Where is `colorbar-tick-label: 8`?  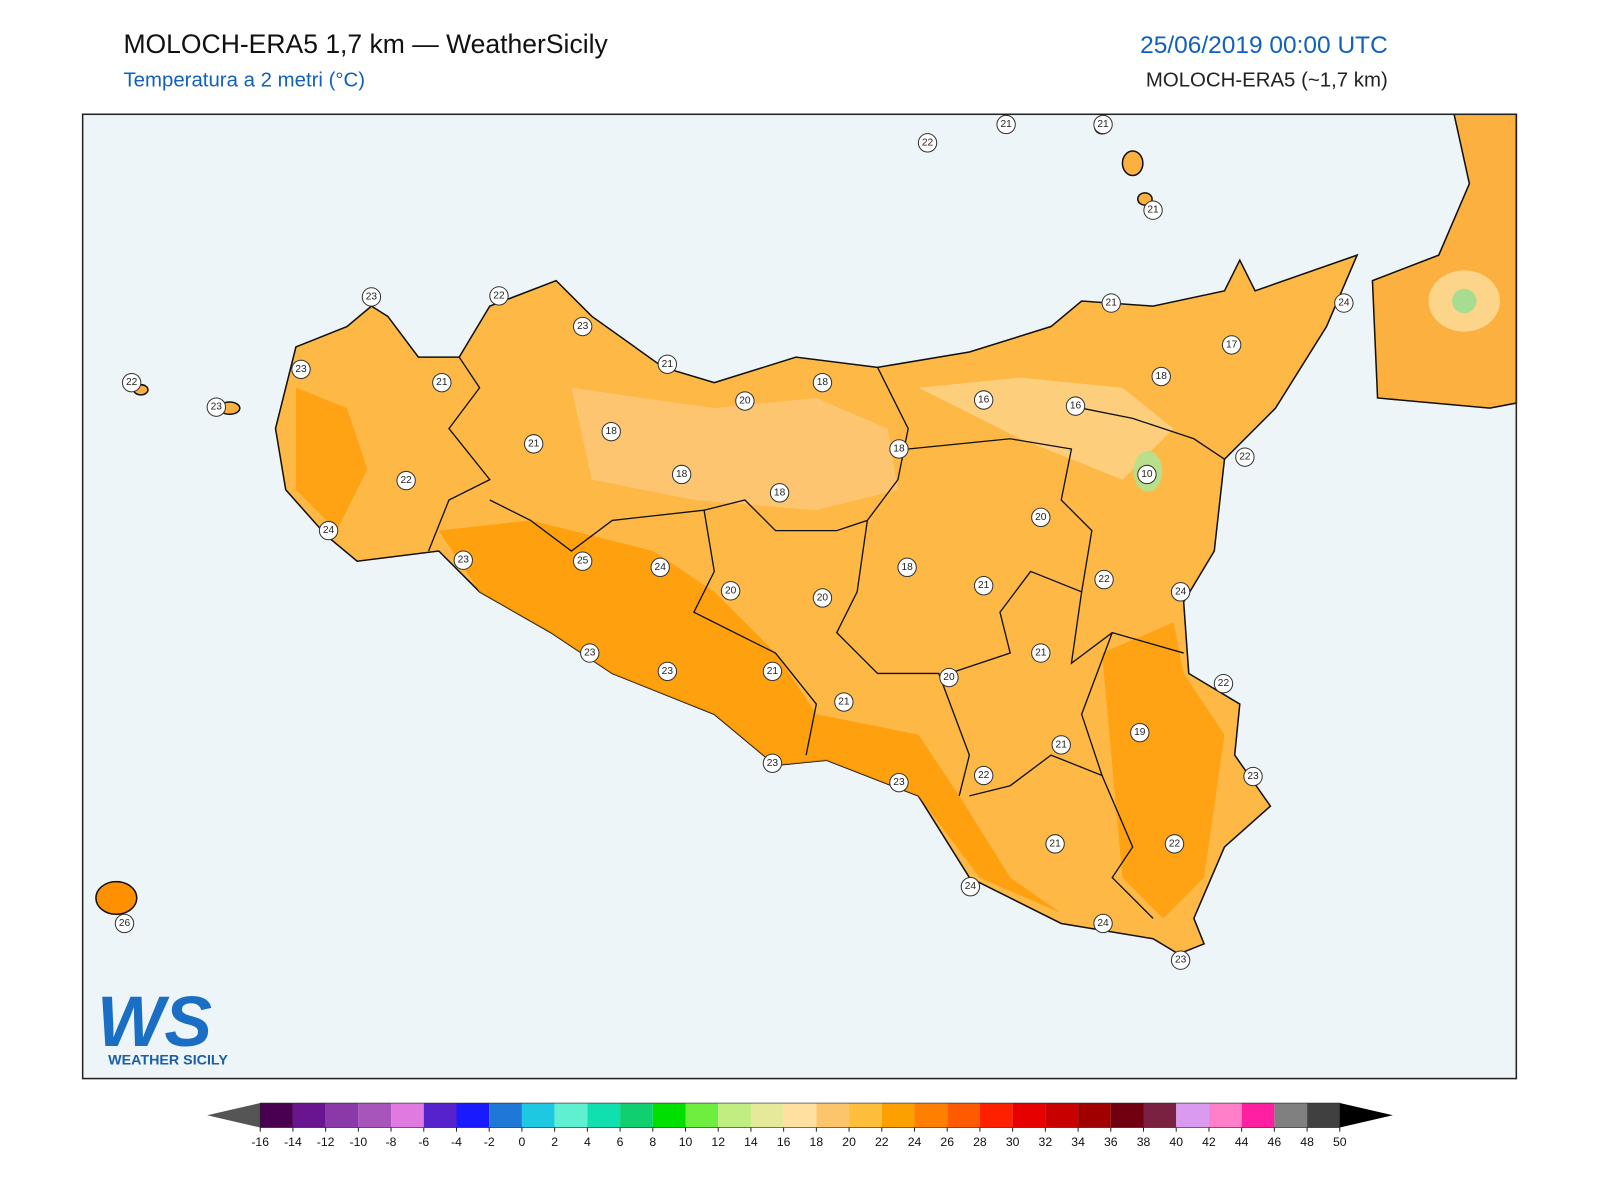
colorbar-tick-label: 8 is located at coordinates (652, 1142).